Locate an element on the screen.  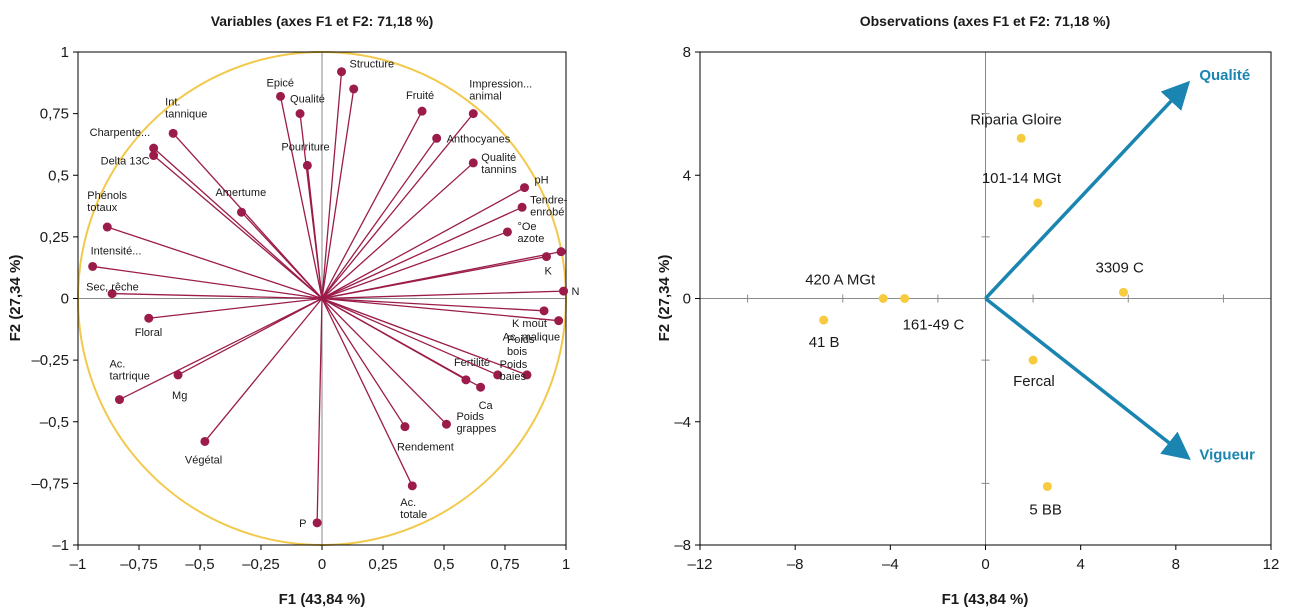
observation-label-riparia-gloire: Riparia Gloire is located at coordinates (1016, 119).